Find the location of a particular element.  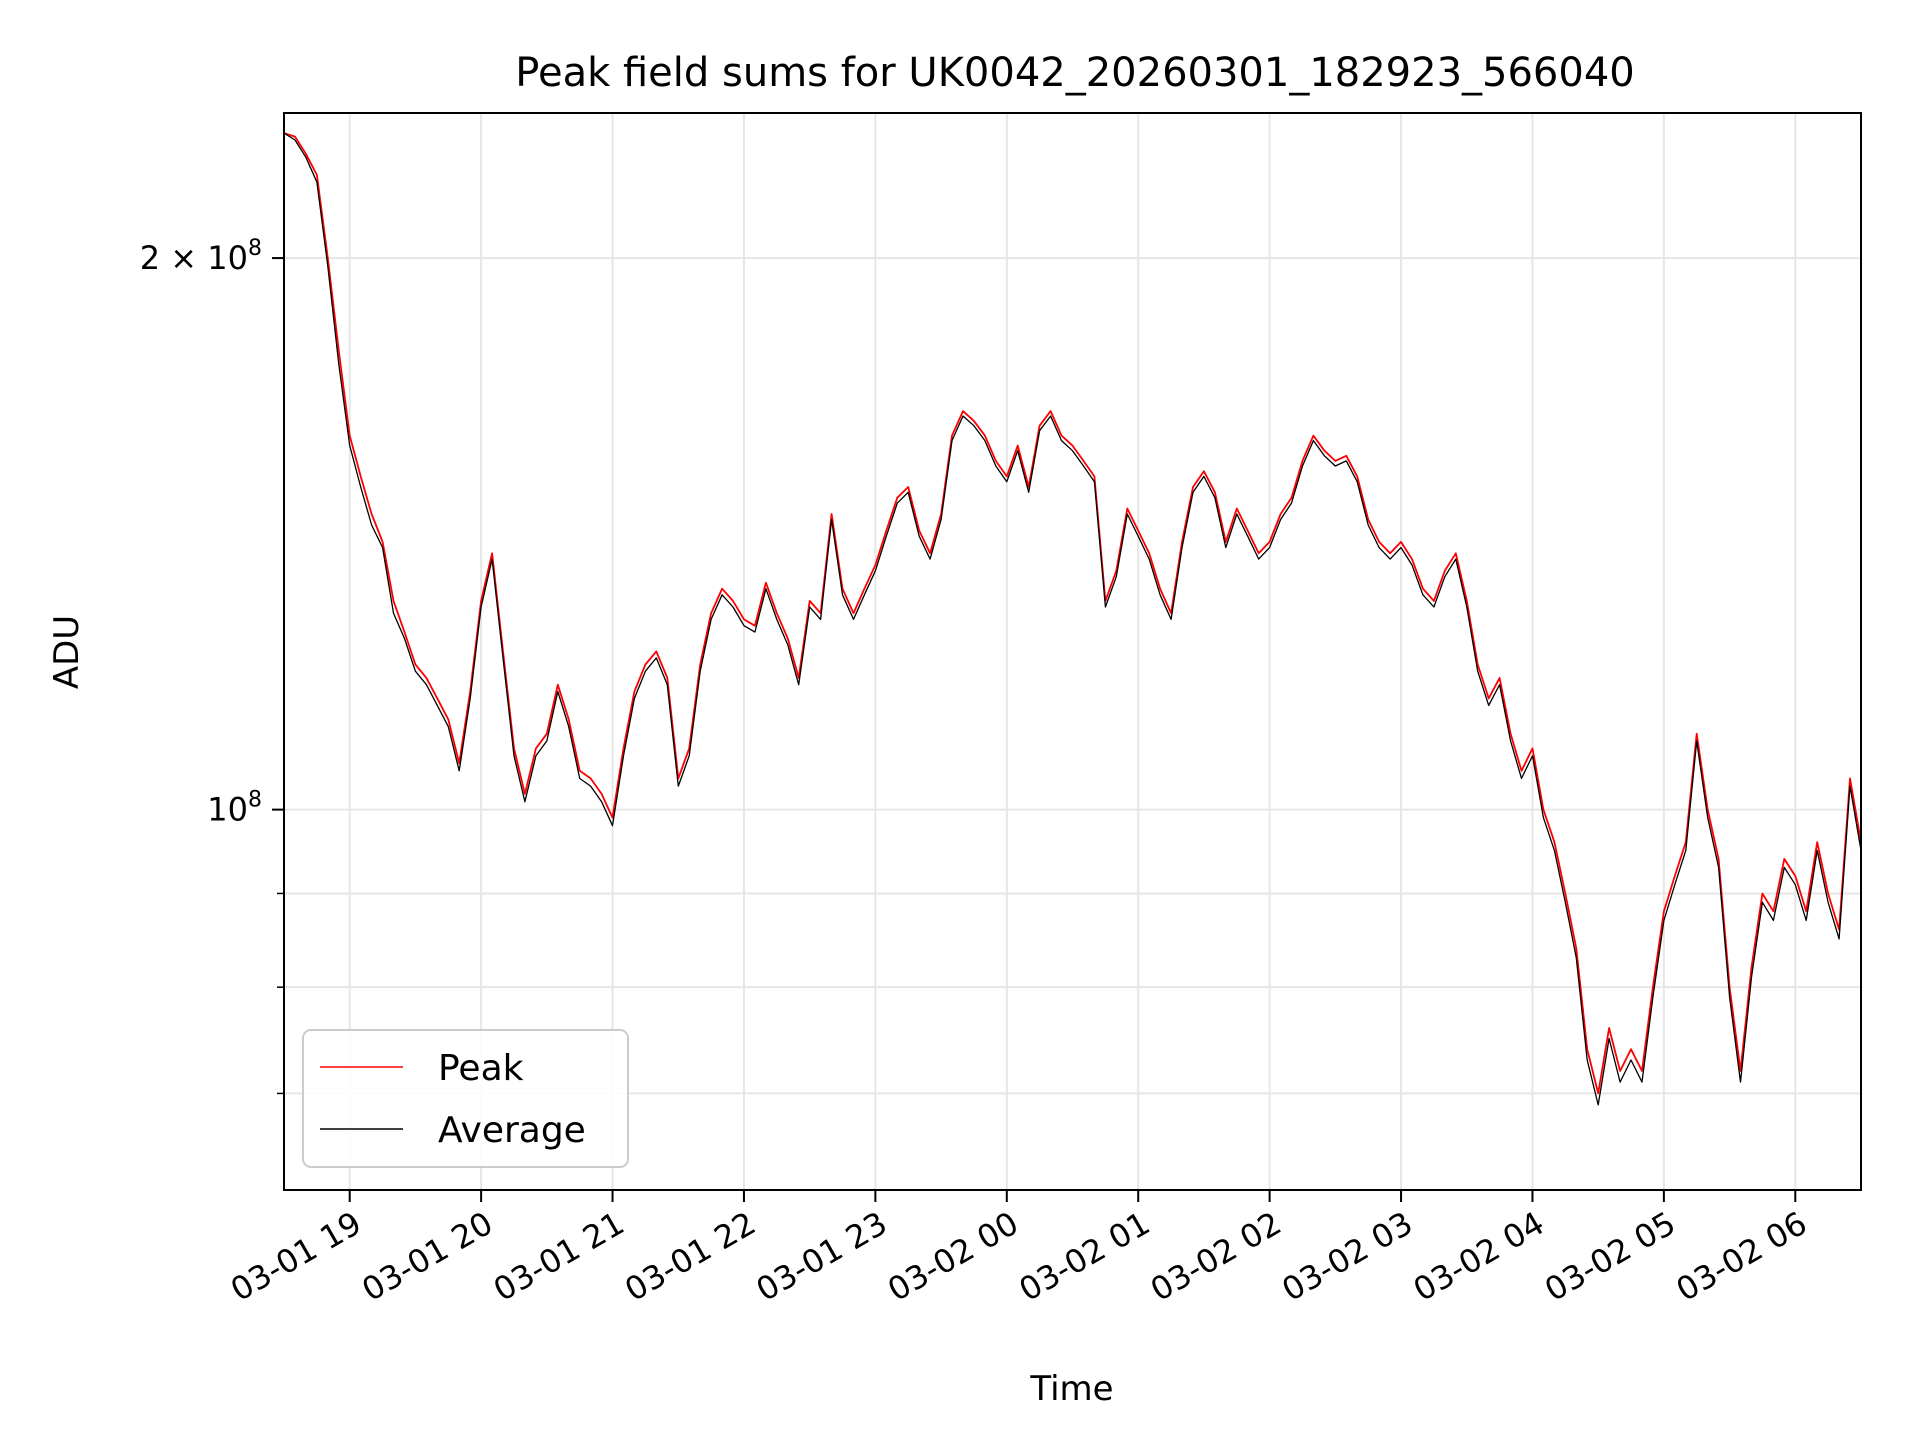

legend-box is located at coordinates (465, 1098).